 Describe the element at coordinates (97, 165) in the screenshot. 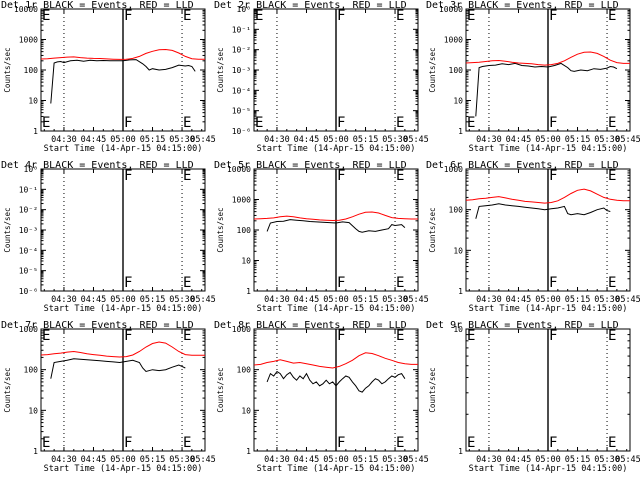

I see `panel-title: Det 4r BLACK = Events, RED = LLD` at that location.